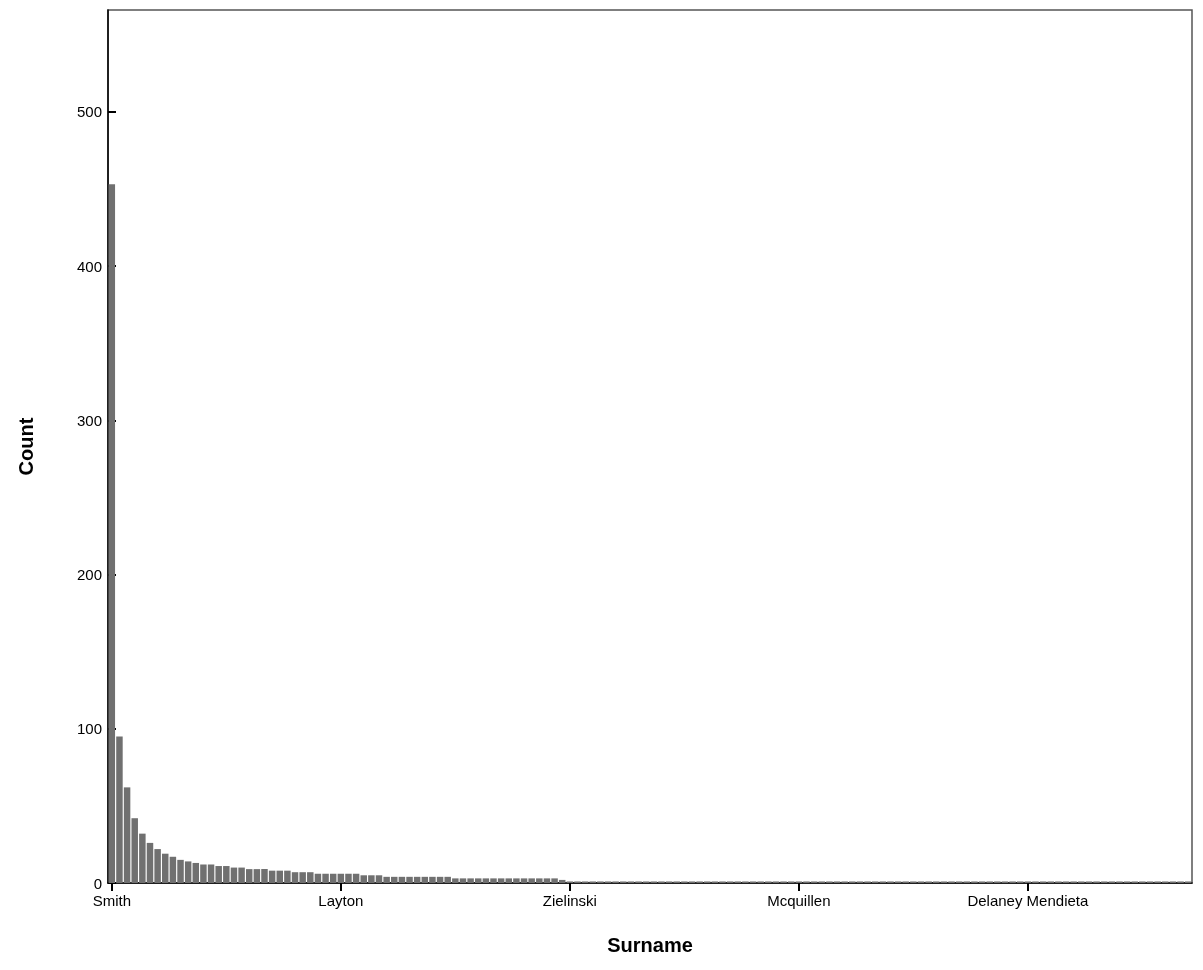 Image resolution: width=1203 pixels, height=970 pixels. Describe the element at coordinates (89, 266) in the screenshot. I see `y-tick-label: 400` at that location.